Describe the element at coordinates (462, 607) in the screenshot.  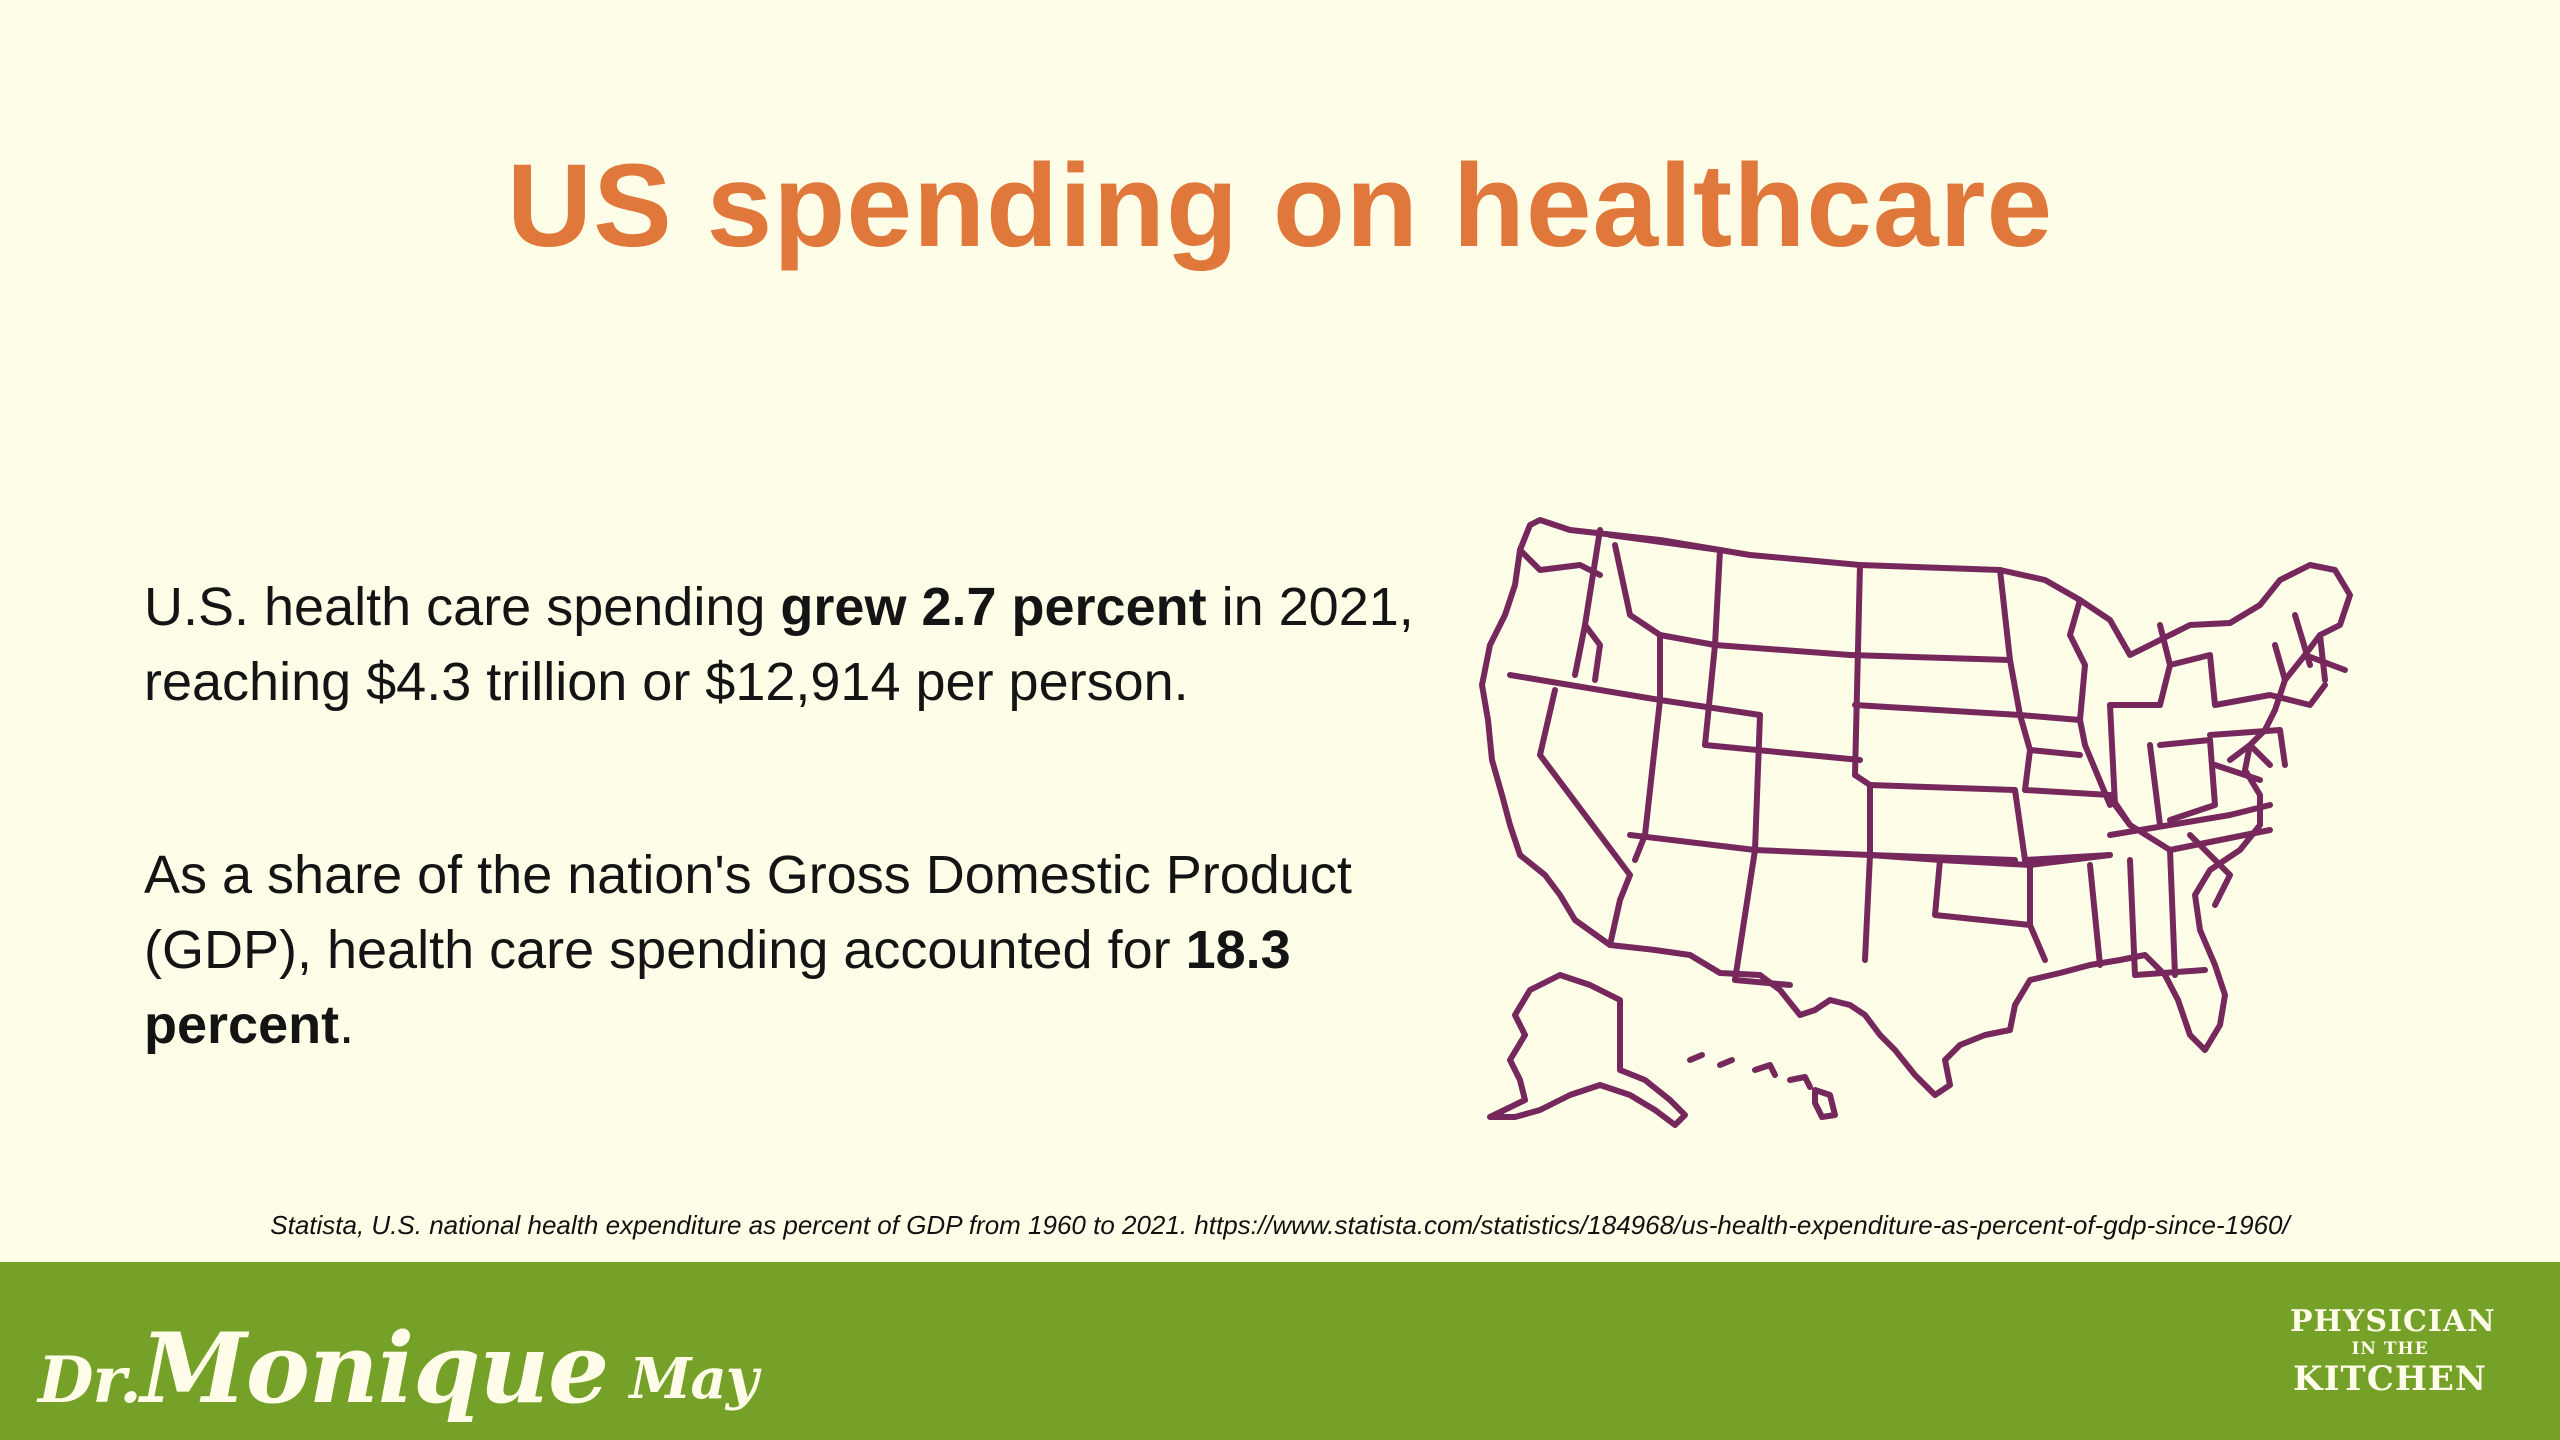
I see `p1-text-start: U.S. health care spending` at that location.